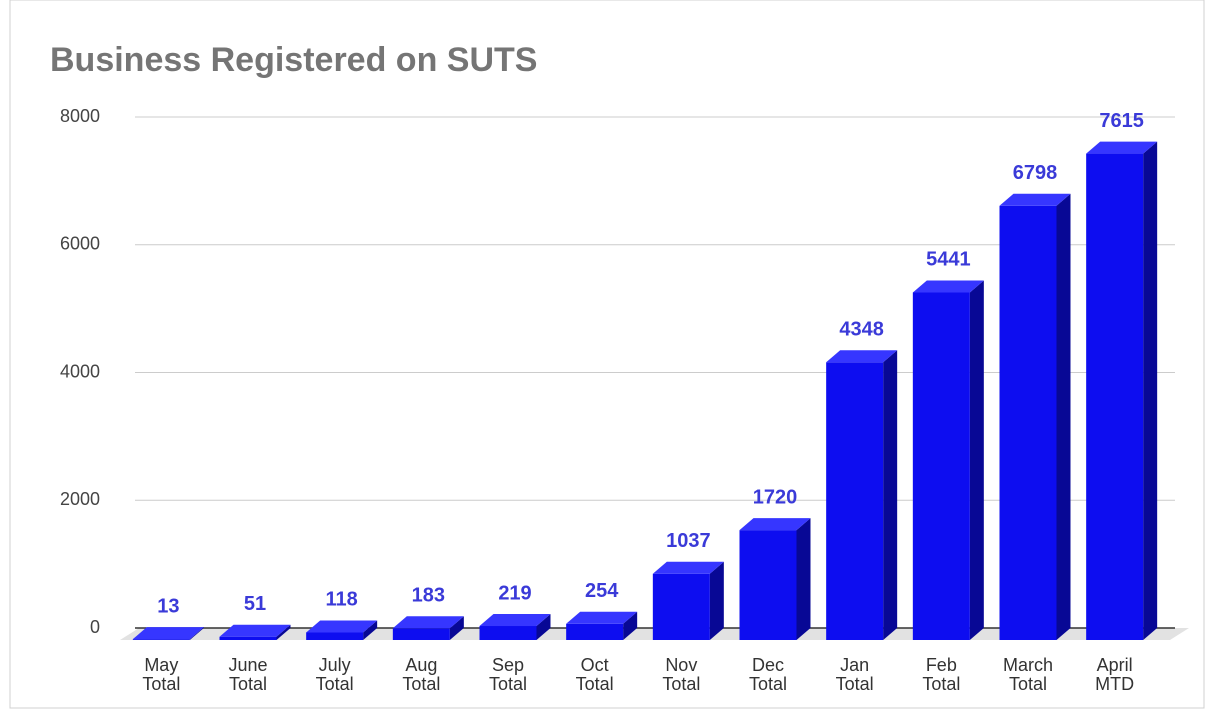 Image resolution: width=1205 pixels, height=709 pixels. Describe the element at coordinates (775, 497) in the screenshot. I see `value-label: 1720` at that location.